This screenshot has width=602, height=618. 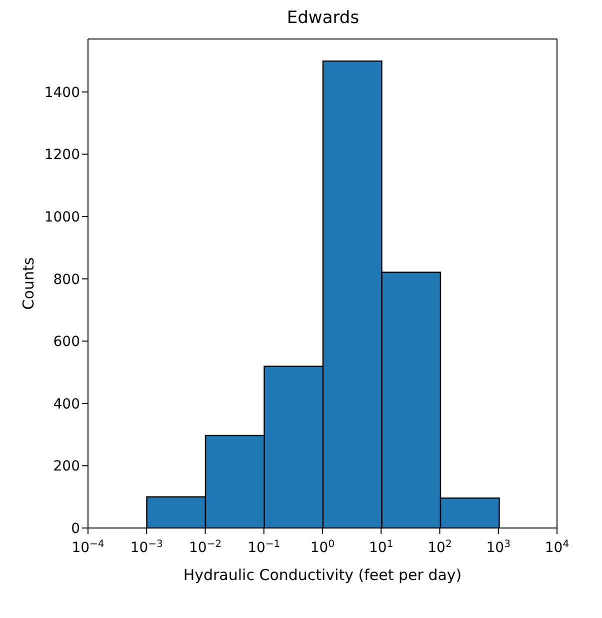 I want to click on y-tick-label: 800, so click(x=66, y=280).